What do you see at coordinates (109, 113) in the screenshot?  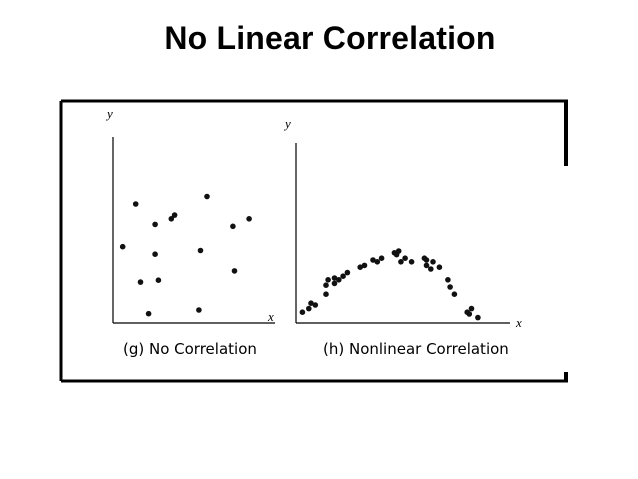 I see `chart-g-y-label: y` at bounding box center [109, 113].